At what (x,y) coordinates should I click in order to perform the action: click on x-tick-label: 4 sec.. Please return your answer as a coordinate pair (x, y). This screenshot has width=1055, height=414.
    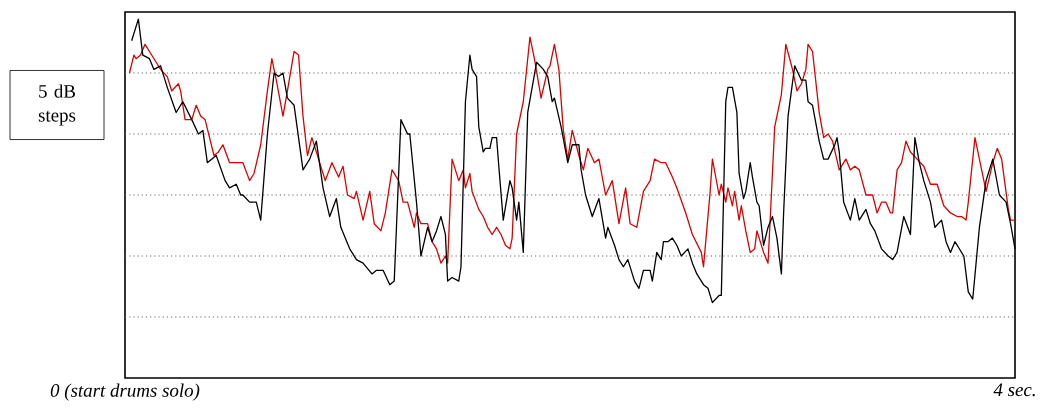
    Looking at the image, I should click on (1014, 390).